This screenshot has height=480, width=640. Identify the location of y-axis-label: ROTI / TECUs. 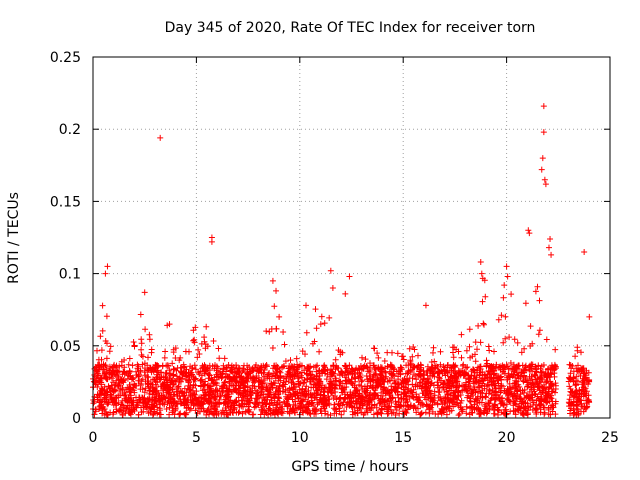
(14, 238).